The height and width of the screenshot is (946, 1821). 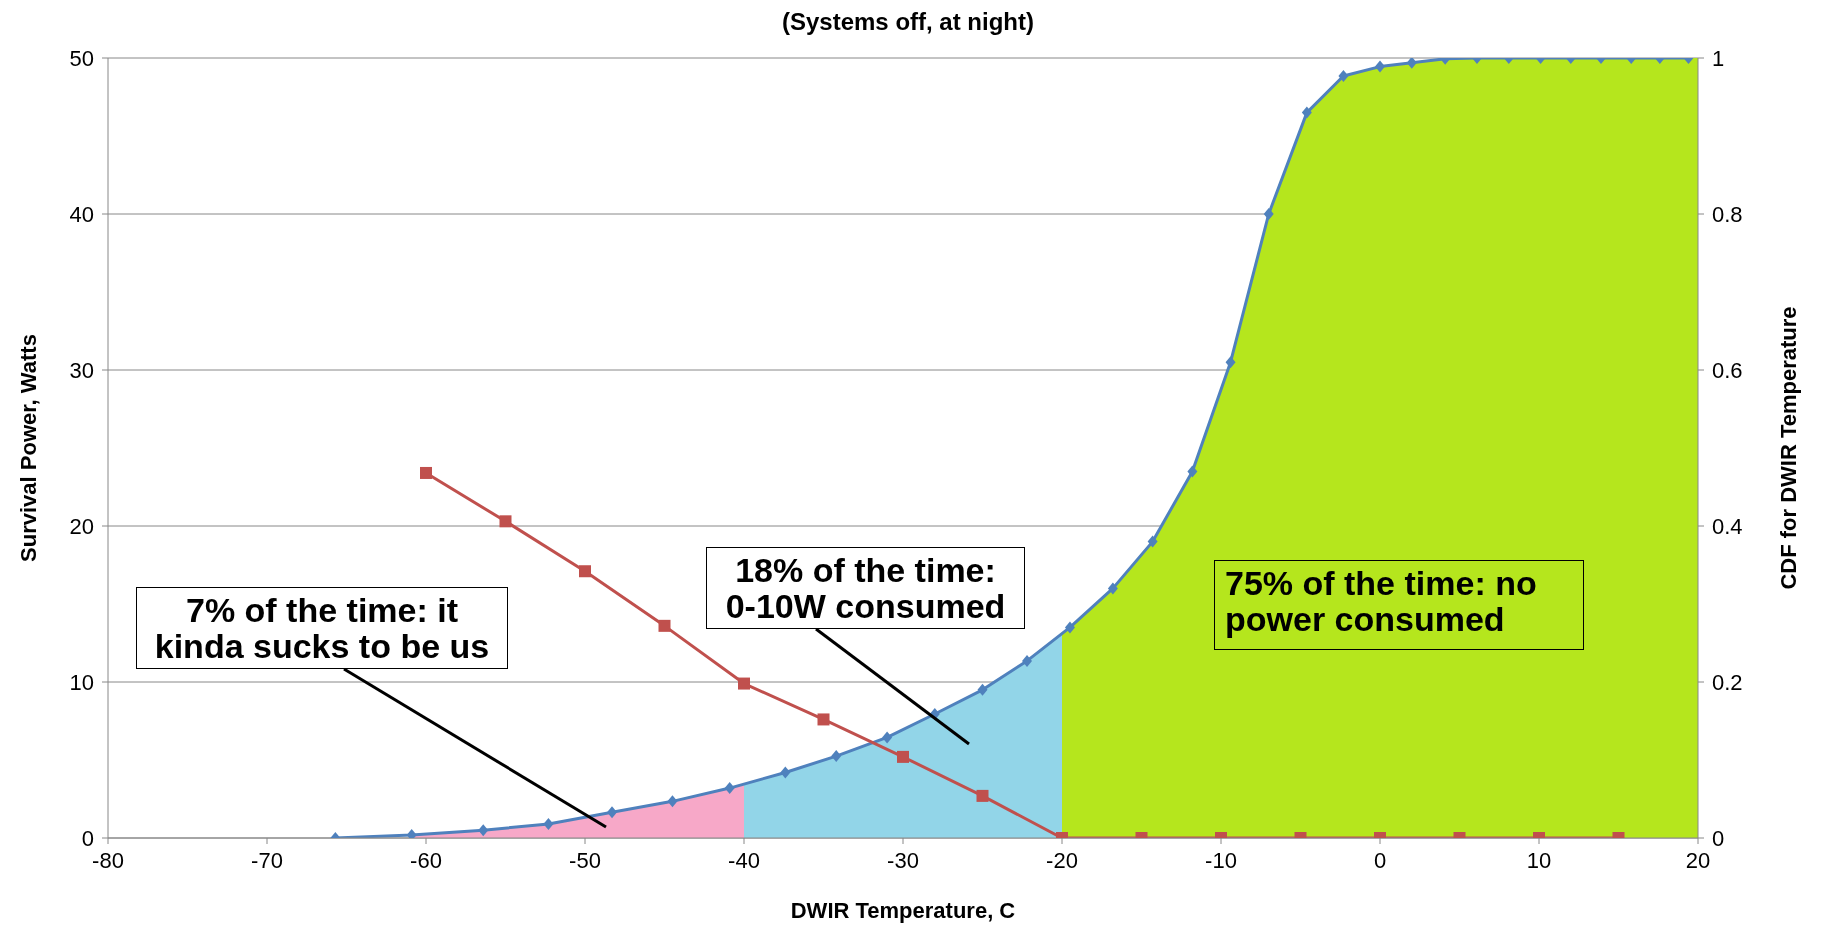 I want to click on y-tick-label: 40, so click(x=81, y=214).